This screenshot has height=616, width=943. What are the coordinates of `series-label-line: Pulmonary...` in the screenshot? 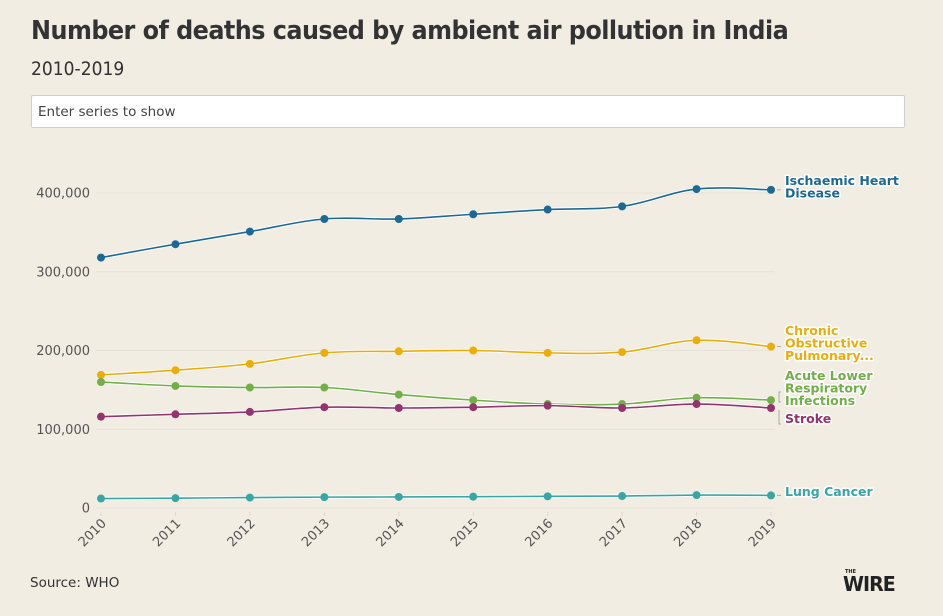 It's located at (829, 355).